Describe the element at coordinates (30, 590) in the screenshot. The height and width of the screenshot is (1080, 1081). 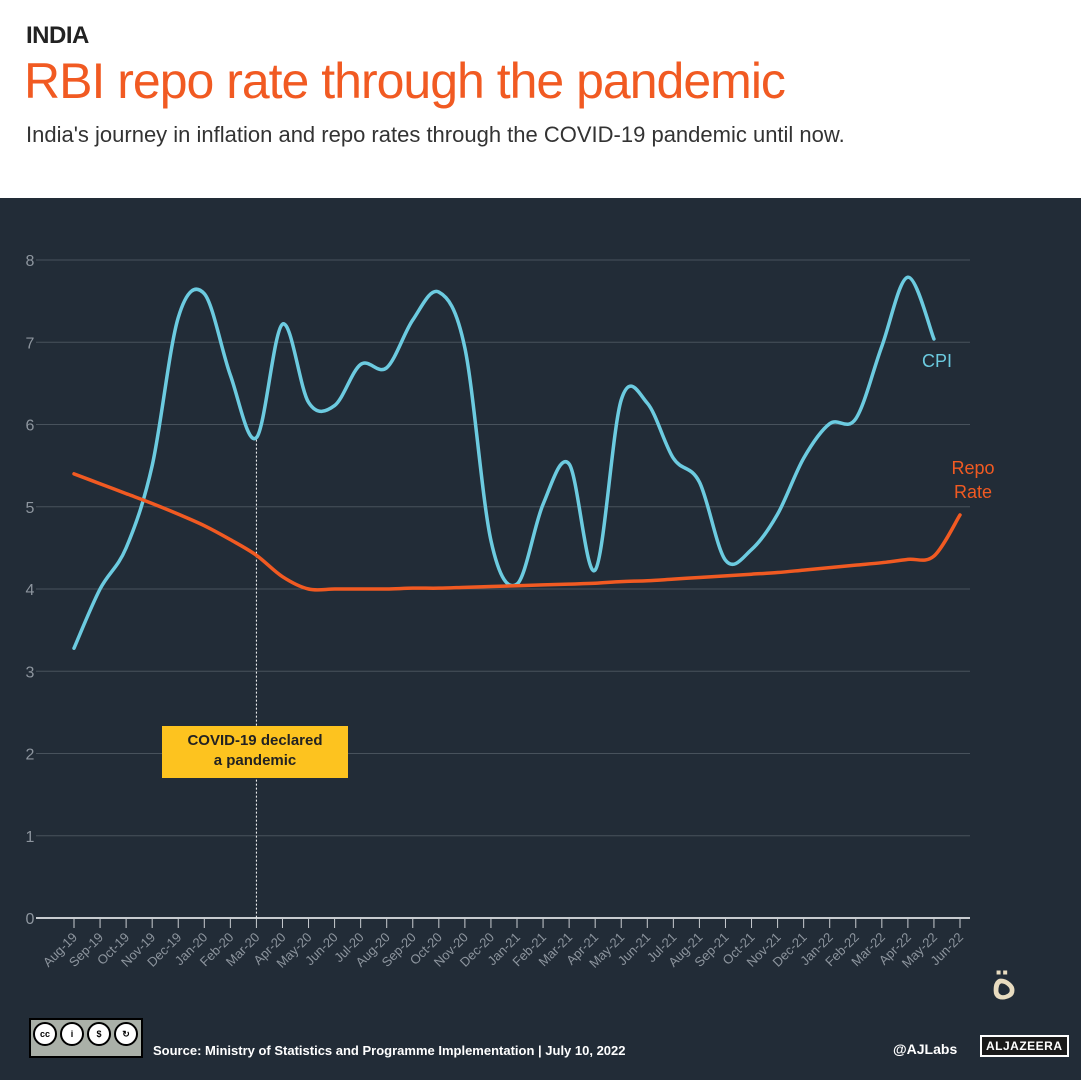
I see `y-tick-label: 4` at that location.